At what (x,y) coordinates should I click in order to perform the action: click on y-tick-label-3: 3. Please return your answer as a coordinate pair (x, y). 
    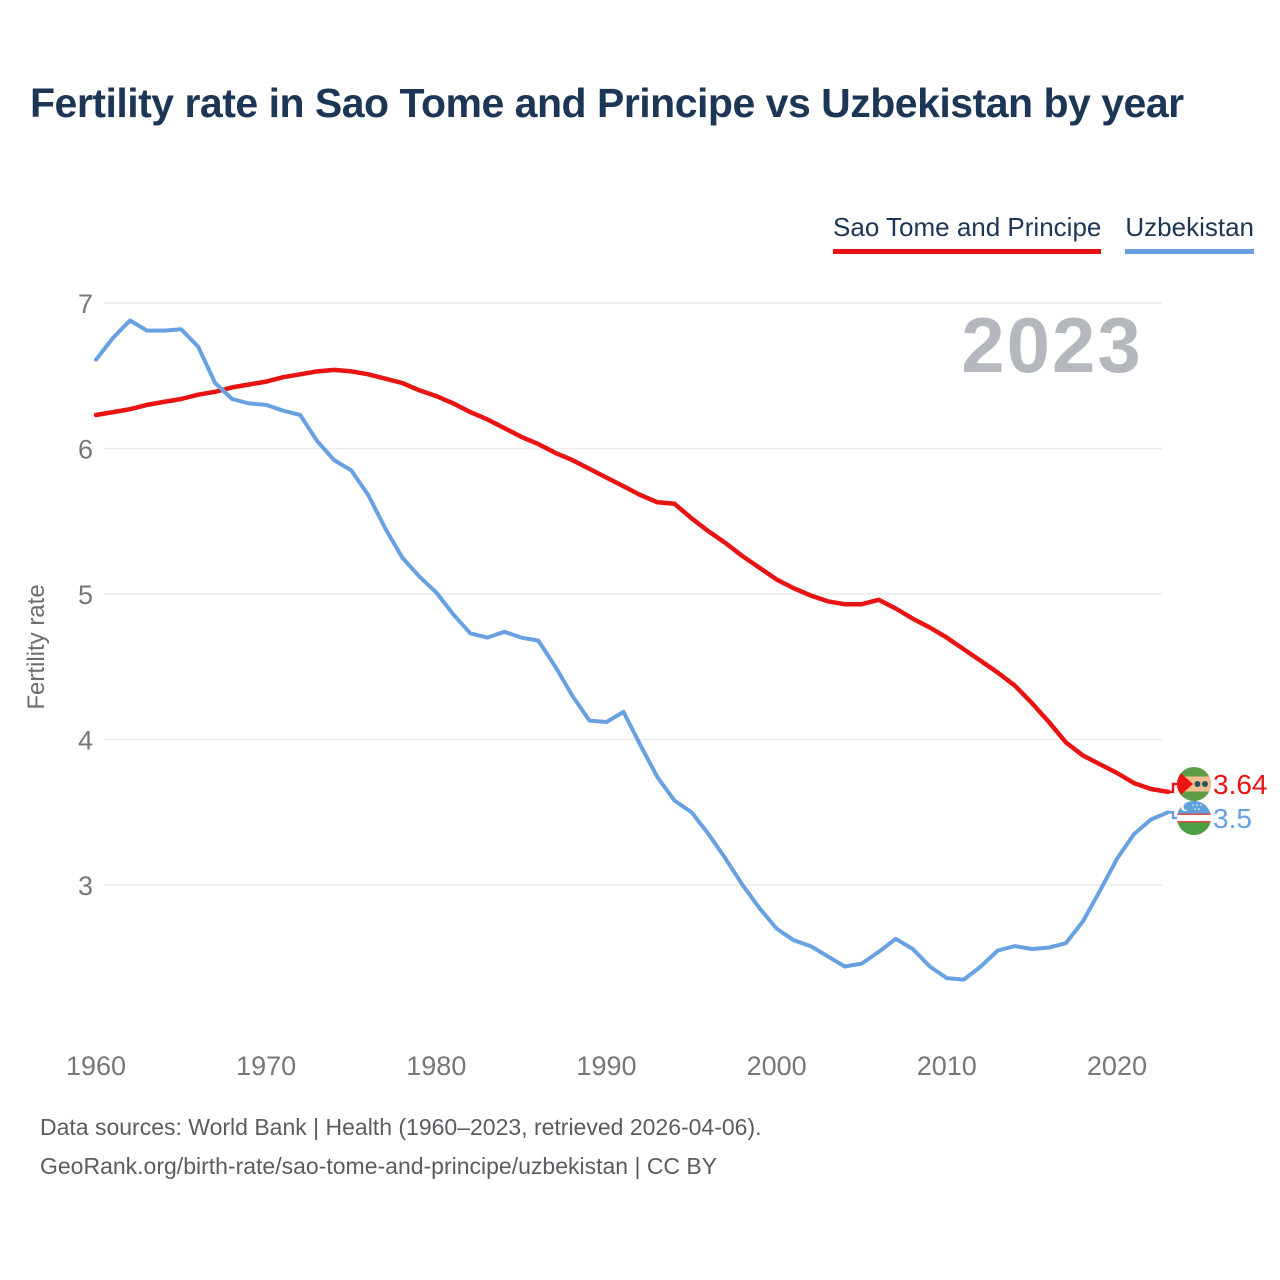
    Looking at the image, I should click on (85, 886).